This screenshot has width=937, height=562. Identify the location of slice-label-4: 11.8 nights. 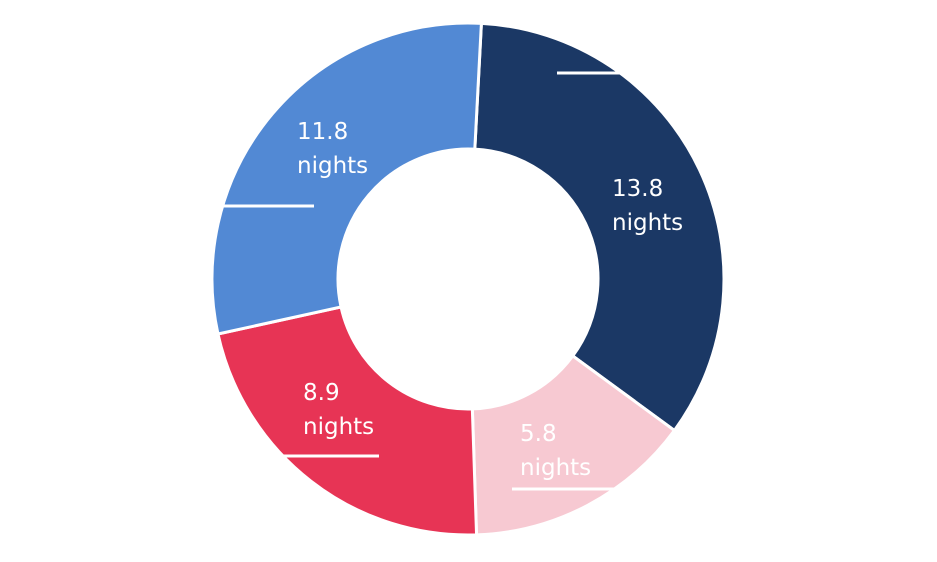
(332, 149).